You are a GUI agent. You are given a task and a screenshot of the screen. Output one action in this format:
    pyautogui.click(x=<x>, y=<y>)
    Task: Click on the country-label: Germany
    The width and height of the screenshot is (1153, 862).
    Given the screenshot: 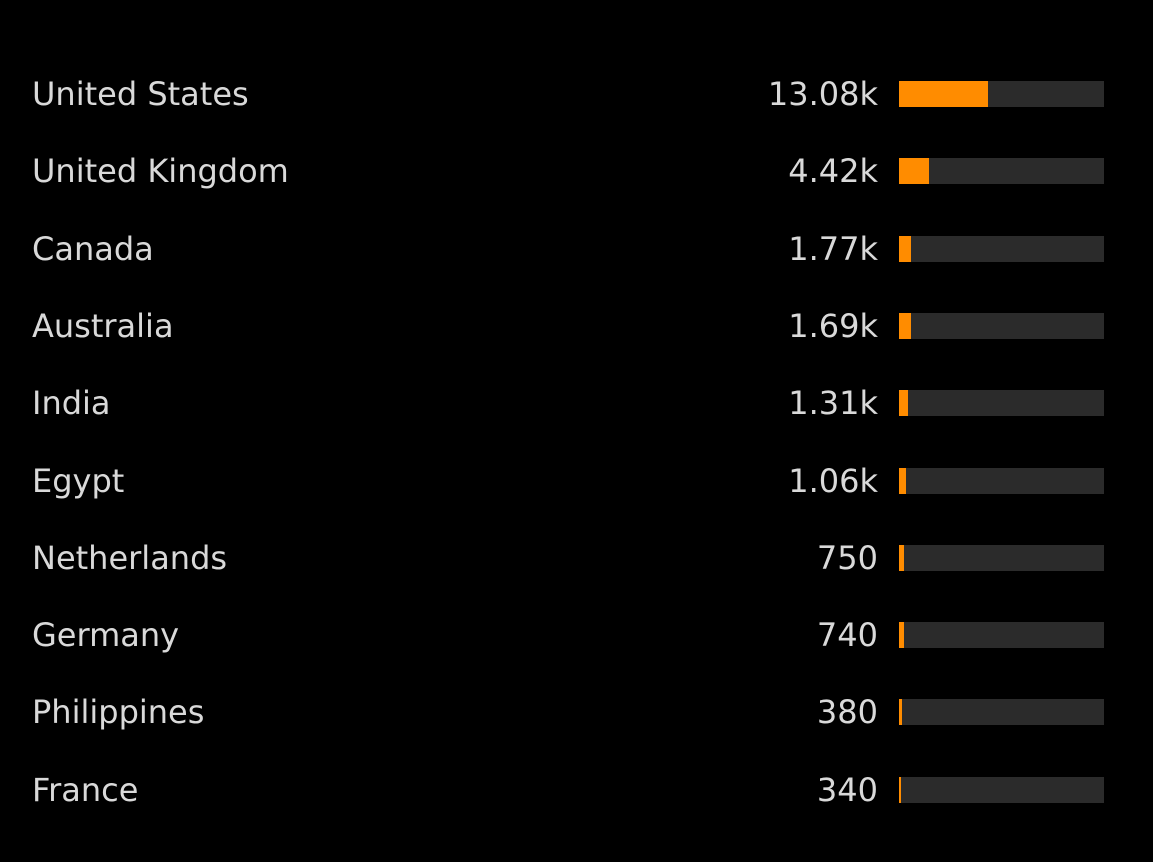 What is the action you would take?
    pyautogui.click(x=106, y=635)
    